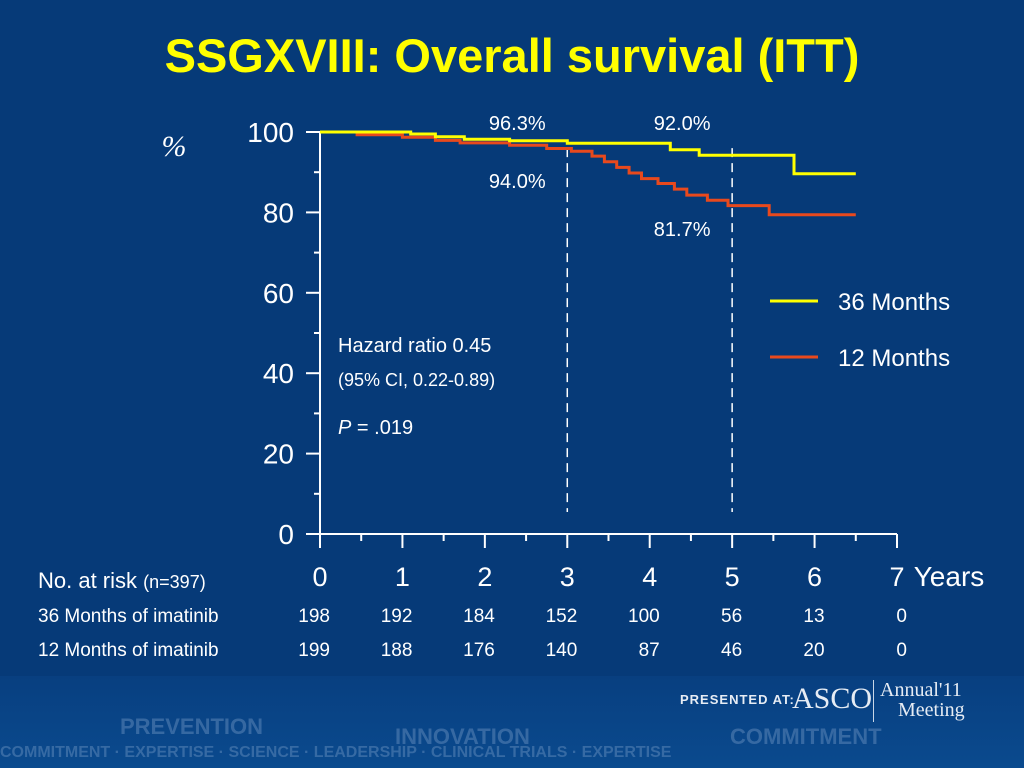 The height and width of the screenshot is (768, 1024). What do you see at coordinates (517, 124) in the screenshot?
I see `annotation-year3-36m: 96.3%` at bounding box center [517, 124].